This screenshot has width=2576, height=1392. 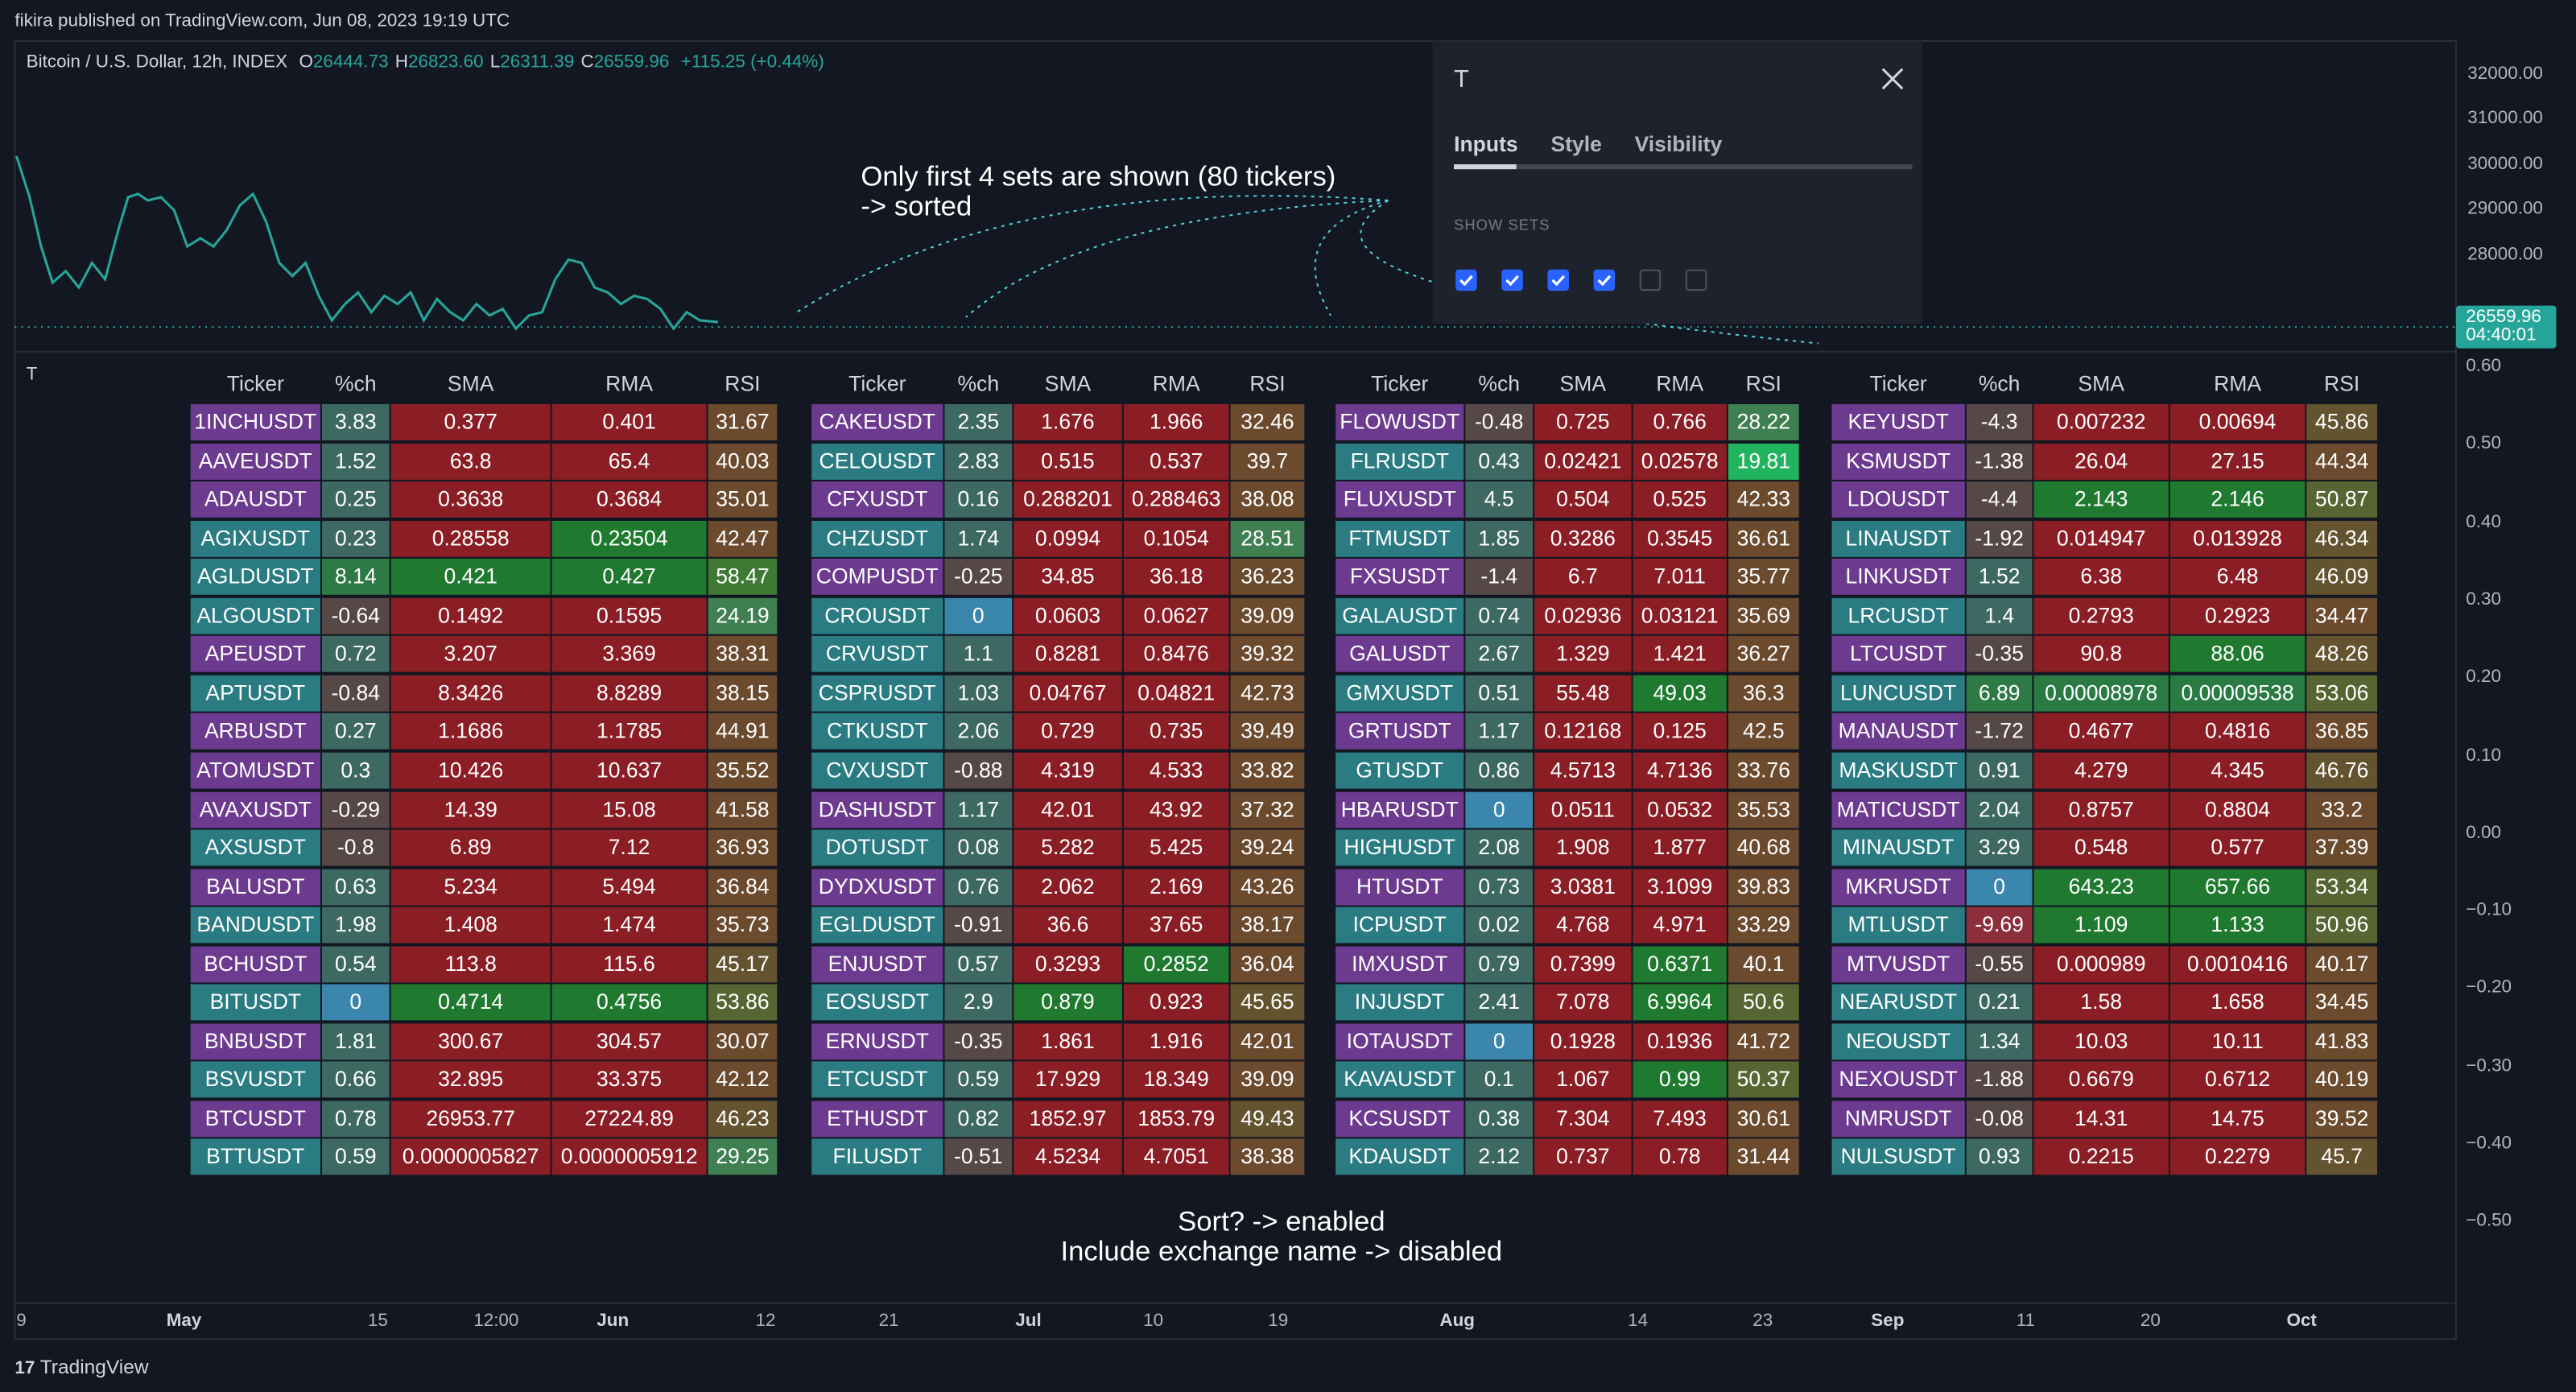 I want to click on table-cell: 0.515, so click(x=1067, y=461).